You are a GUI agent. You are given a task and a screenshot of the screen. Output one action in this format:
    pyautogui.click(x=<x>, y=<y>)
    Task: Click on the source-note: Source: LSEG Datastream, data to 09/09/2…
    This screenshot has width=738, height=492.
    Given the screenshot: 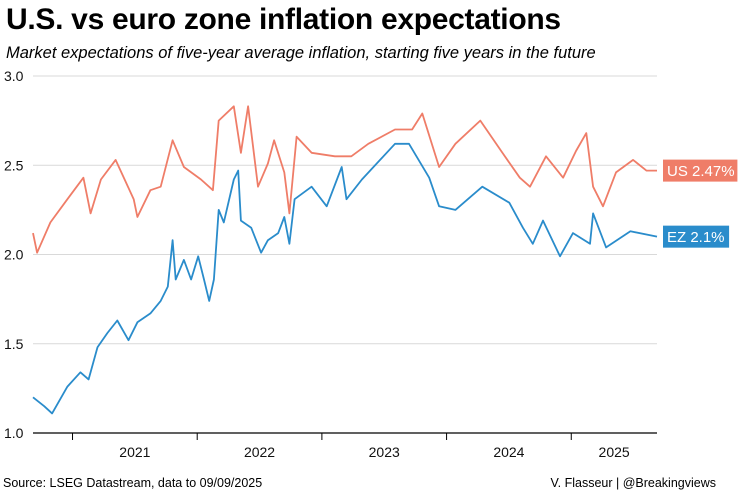 What is the action you would take?
    pyautogui.click(x=133, y=483)
    